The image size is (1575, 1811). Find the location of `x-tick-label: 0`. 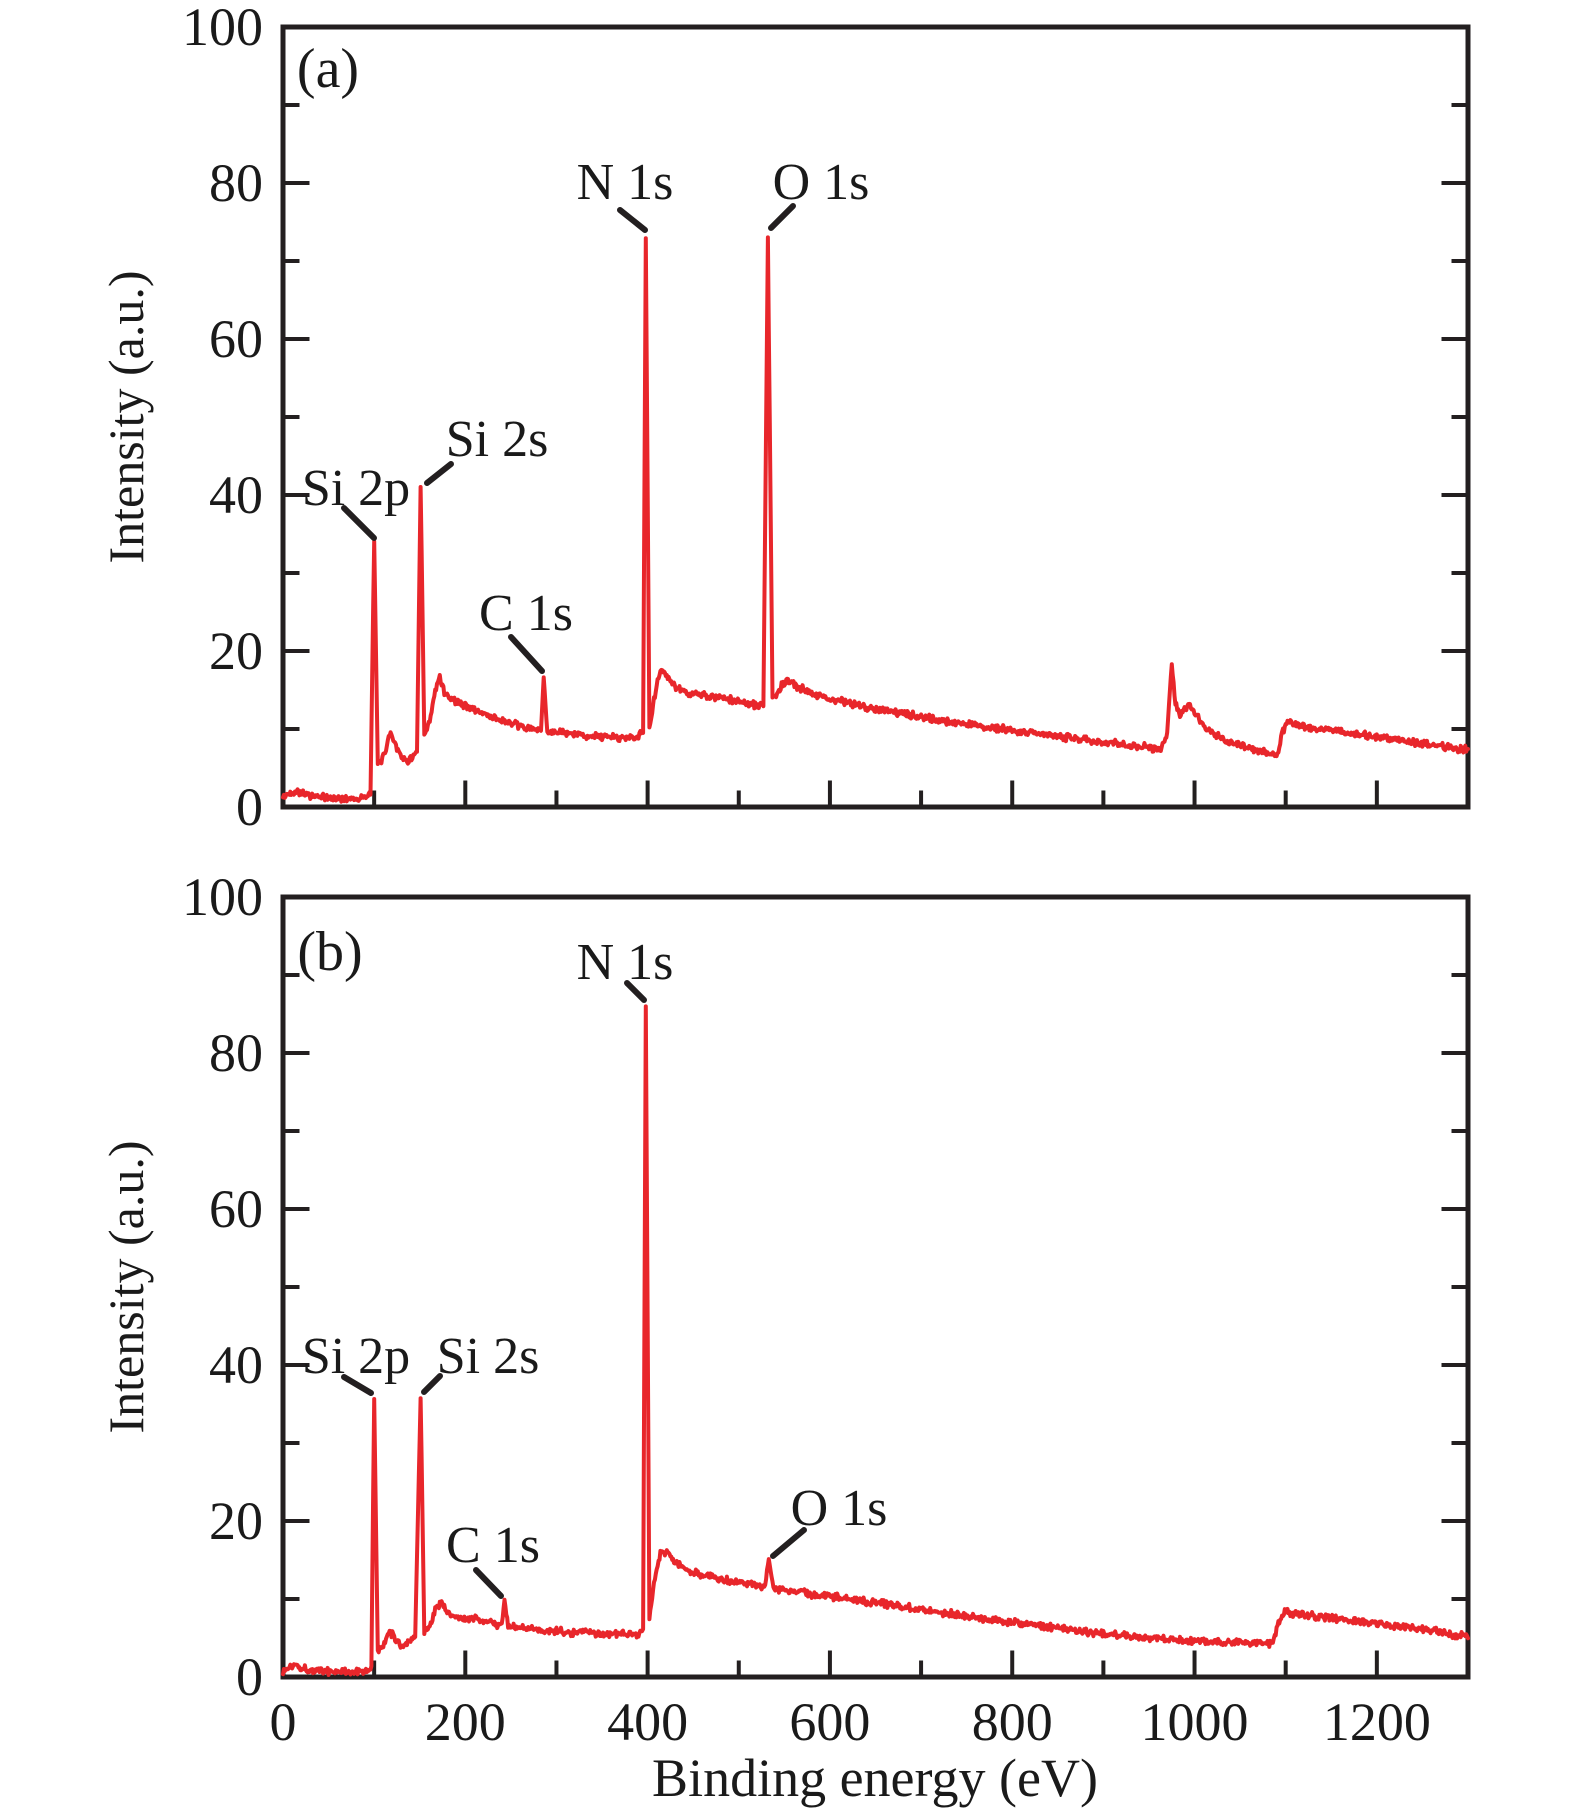

x-tick-label: 0 is located at coordinates (283, 1722).